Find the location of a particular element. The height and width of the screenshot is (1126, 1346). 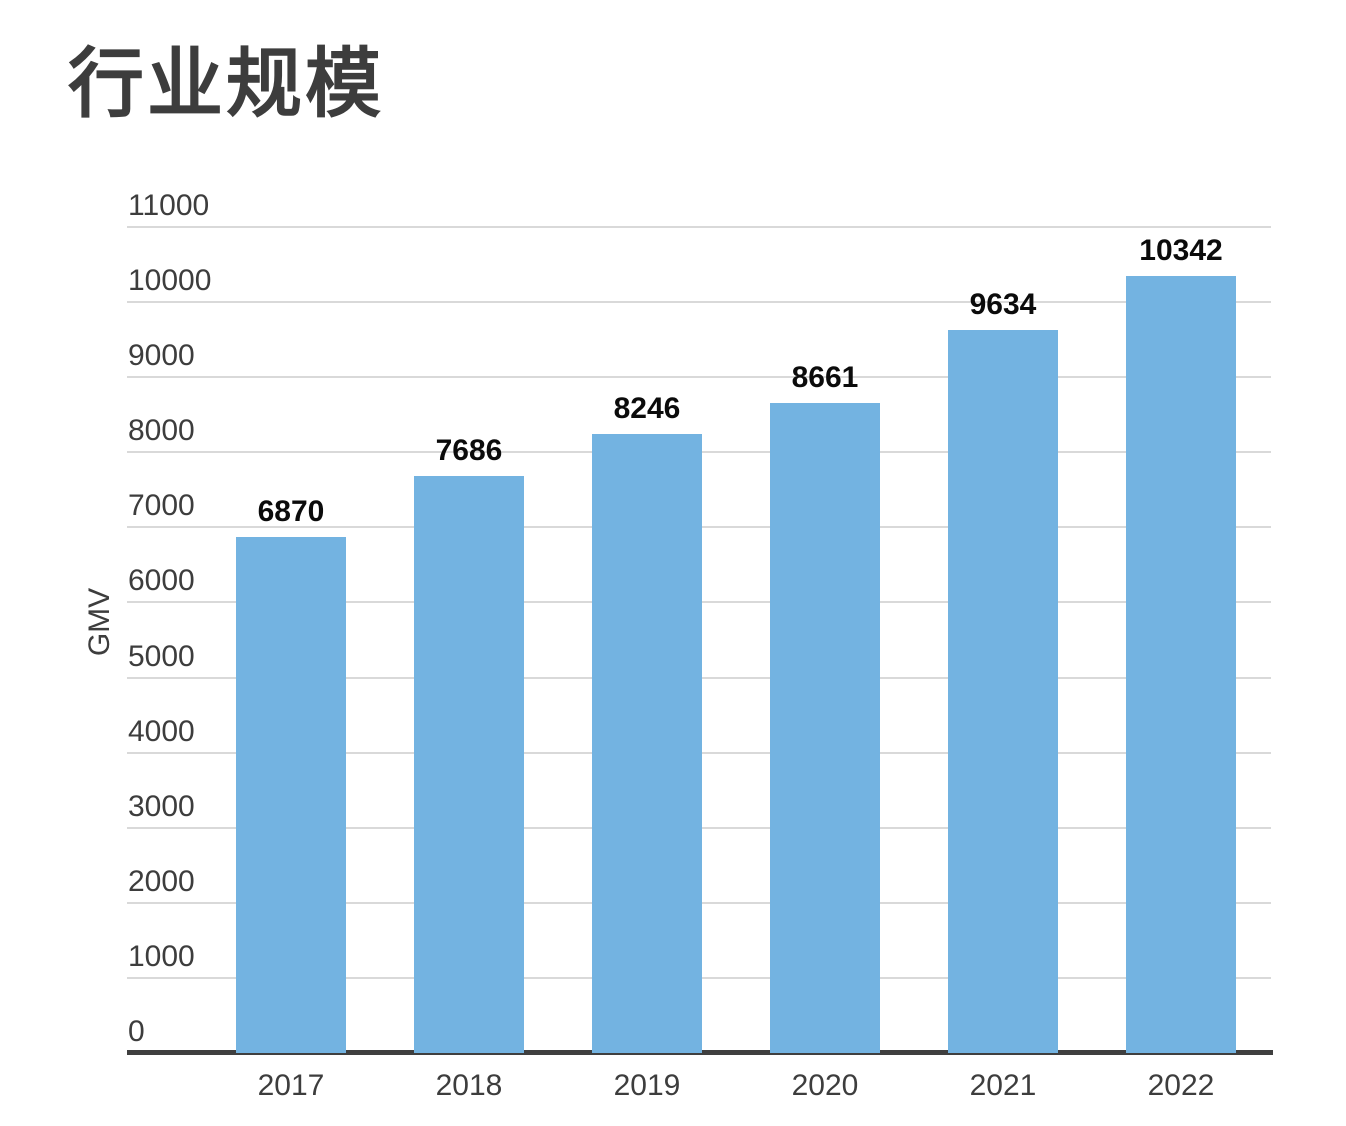

bar-fill-2021 is located at coordinates (1003, 691).